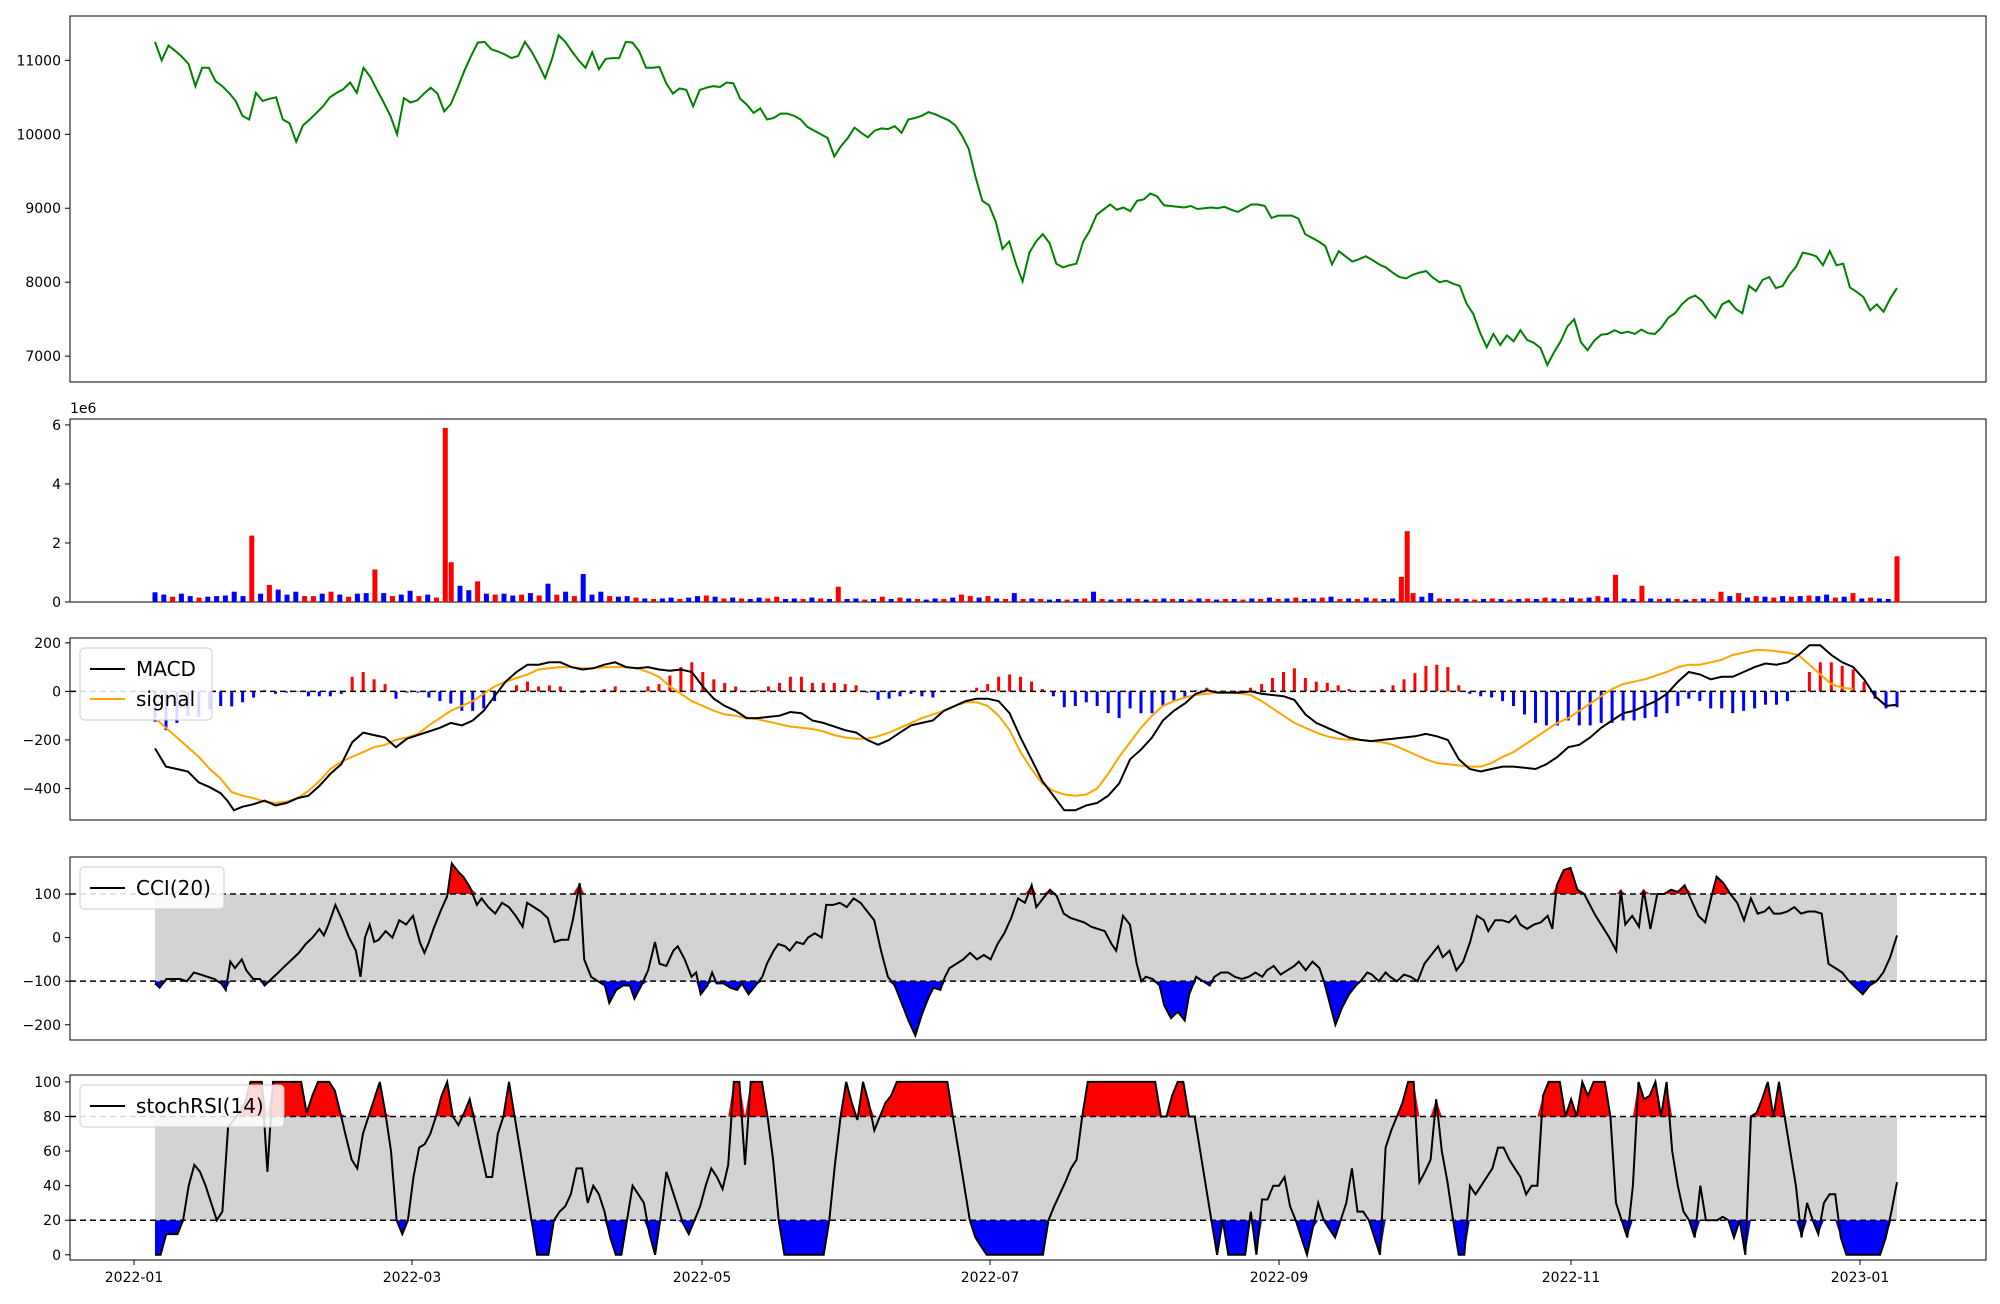 The image size is (2000, 1304). I want to click on x-tick-label: 2022-11, so click(1571, 1278).